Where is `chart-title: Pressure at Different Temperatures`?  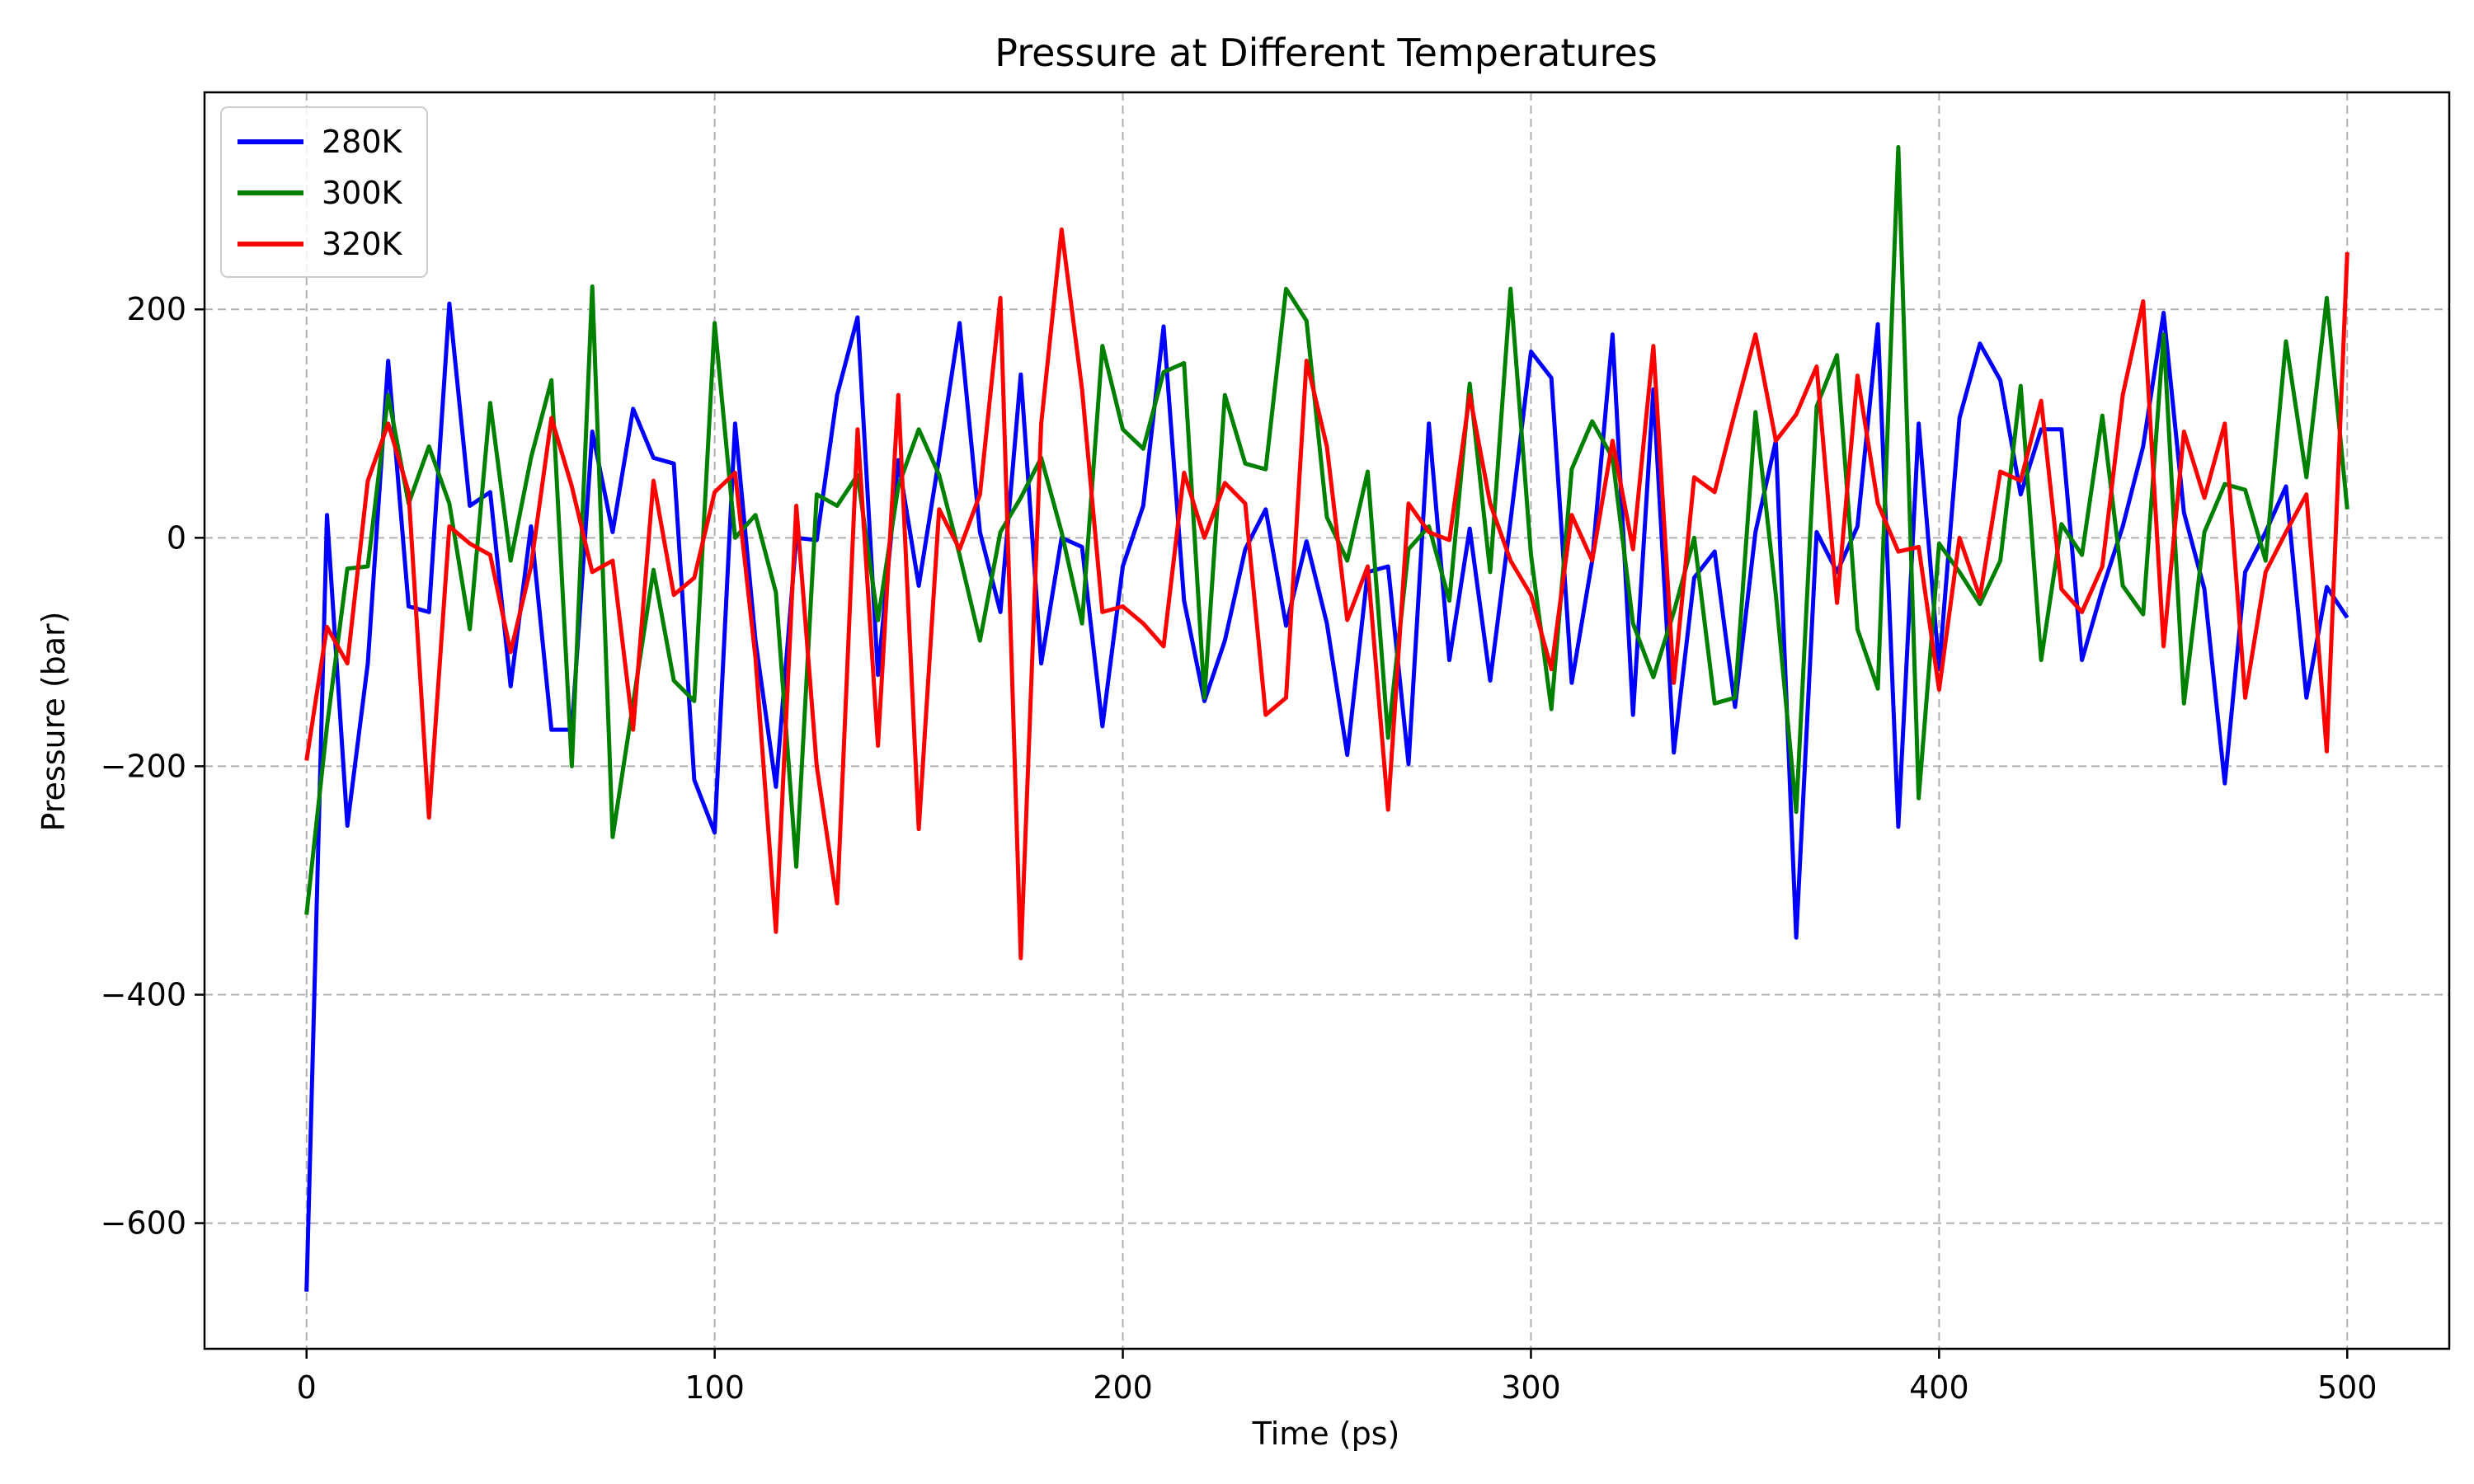
chart-title: Pressure at Different Temperatures is located at coordinates (1326, 53).